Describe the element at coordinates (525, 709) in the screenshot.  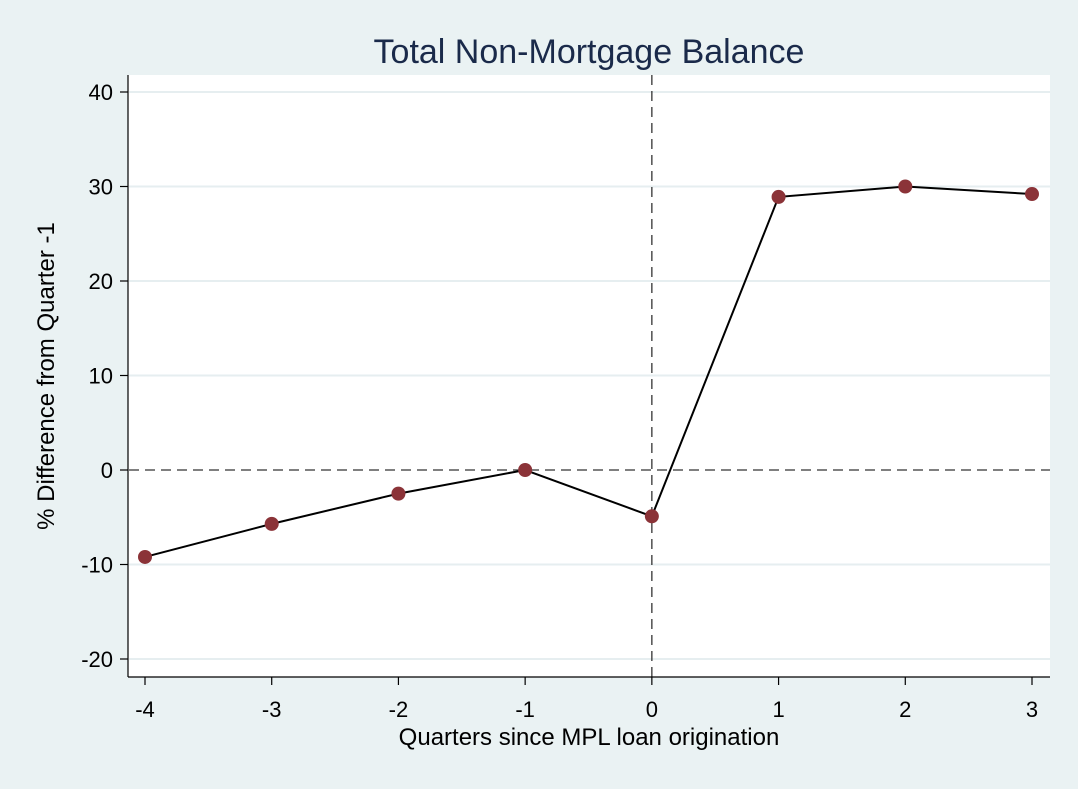
I see `x-tick-label: -1` at that location.